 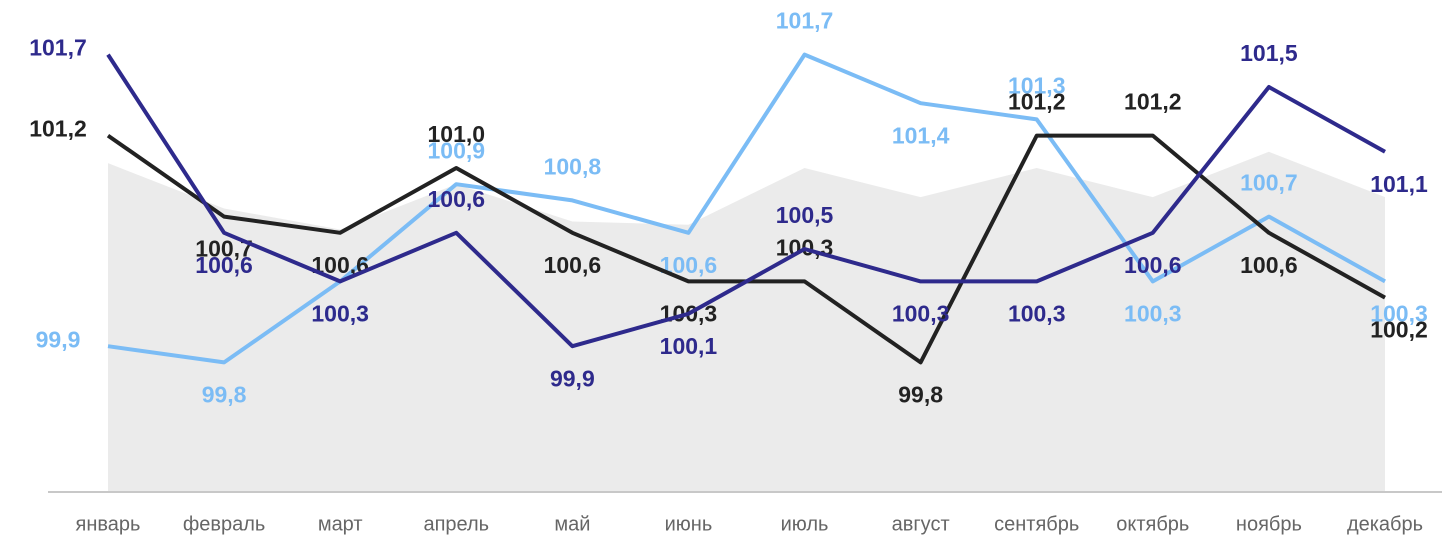 I want to click on x-tick-label: апрель, so click(x=456, y=524).